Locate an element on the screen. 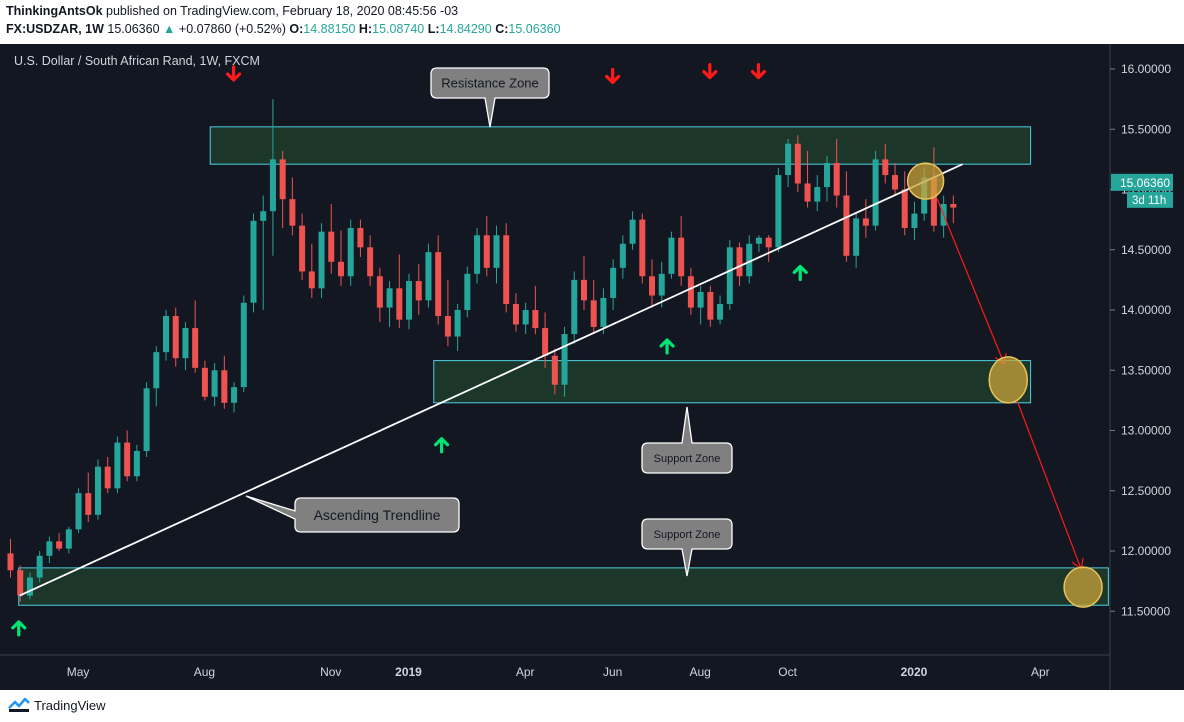 This screenshot has width=1184, height=722. trendline-callout: Ascending Trendline is located at coordinates (352, 514).